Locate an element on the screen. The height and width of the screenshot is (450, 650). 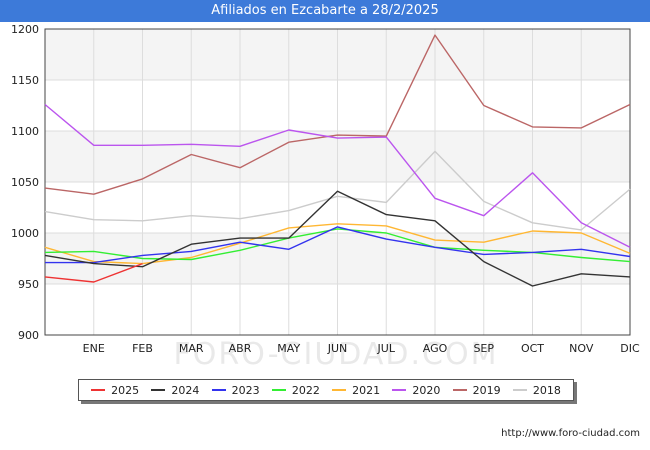
legend-label: 2021 is located at coordinates (366, 390).